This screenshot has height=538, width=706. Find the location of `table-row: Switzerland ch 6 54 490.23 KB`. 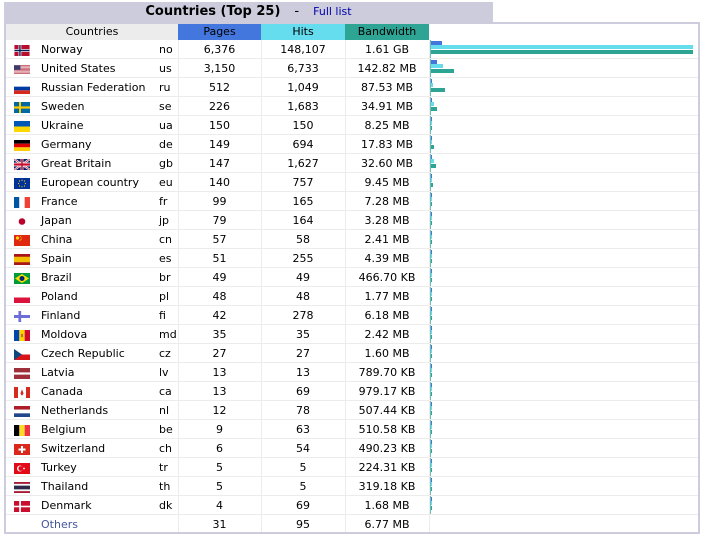

table-row: Switzerland ch 6 54 490.23 KB is located at coordinates (352, 448).